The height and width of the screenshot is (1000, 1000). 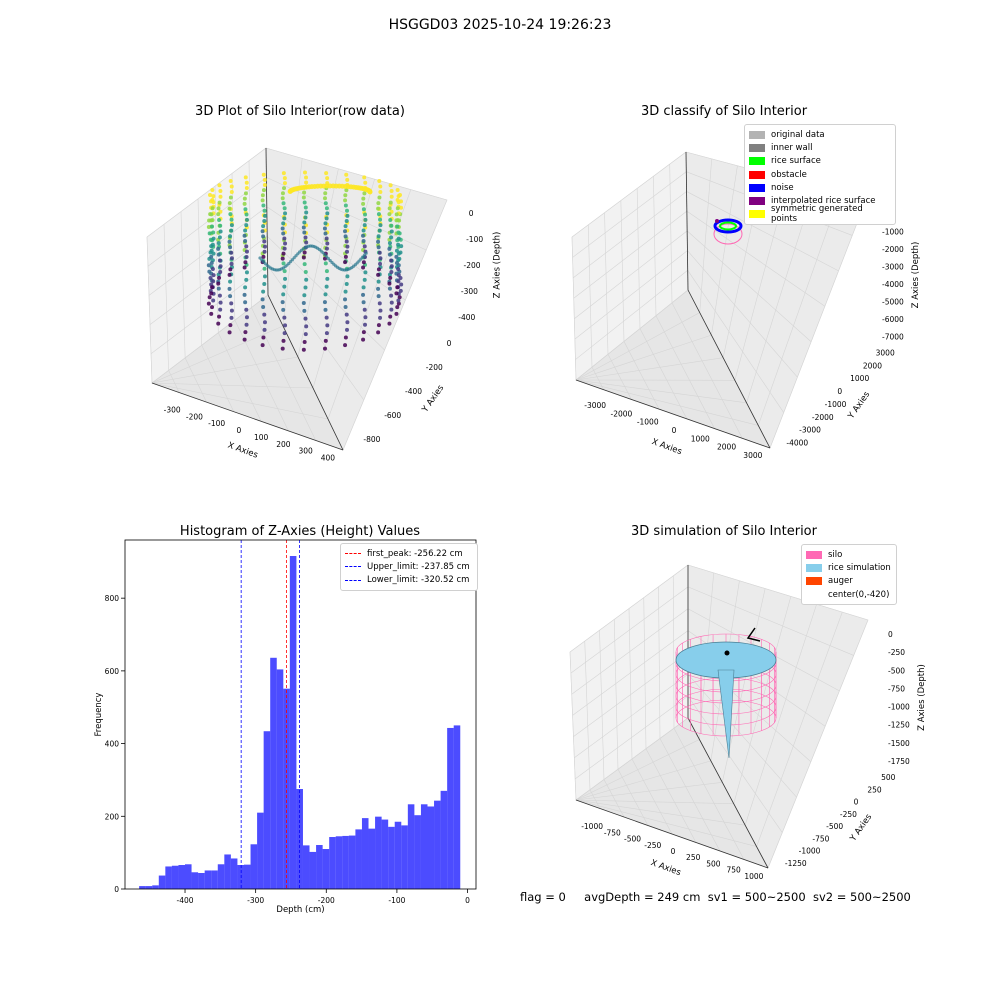 I want to click on sim-z-axis-label: Z Axies (Depth), so click(x=922, y=697).